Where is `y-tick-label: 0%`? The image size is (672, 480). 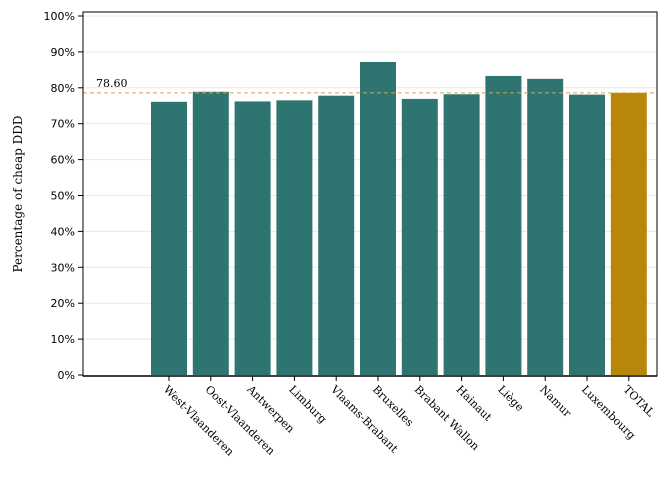
y-tick-label: 0% is located at coordinates (66, 375).